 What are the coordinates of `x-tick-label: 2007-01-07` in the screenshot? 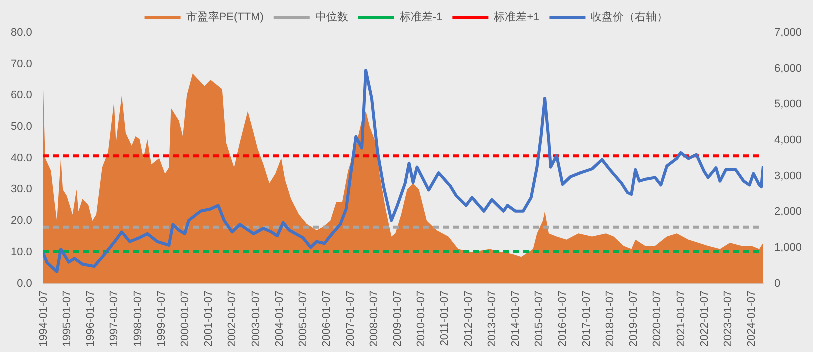 It's located at (350, 319).